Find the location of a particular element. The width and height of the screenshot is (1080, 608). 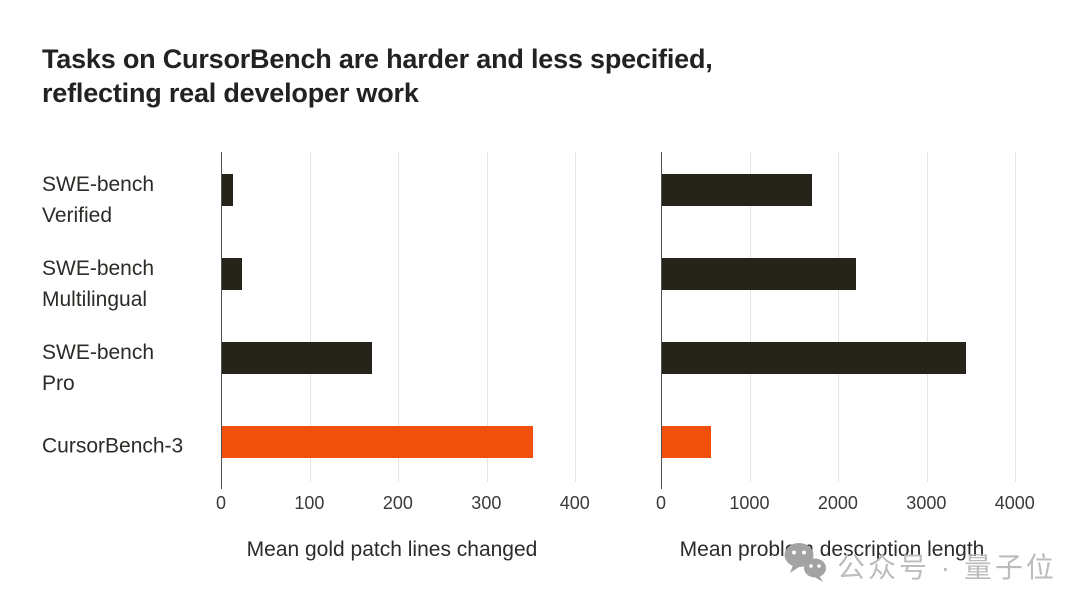

watermark-text: 公众号 · 量子位 is located at coordinates (947, 567).